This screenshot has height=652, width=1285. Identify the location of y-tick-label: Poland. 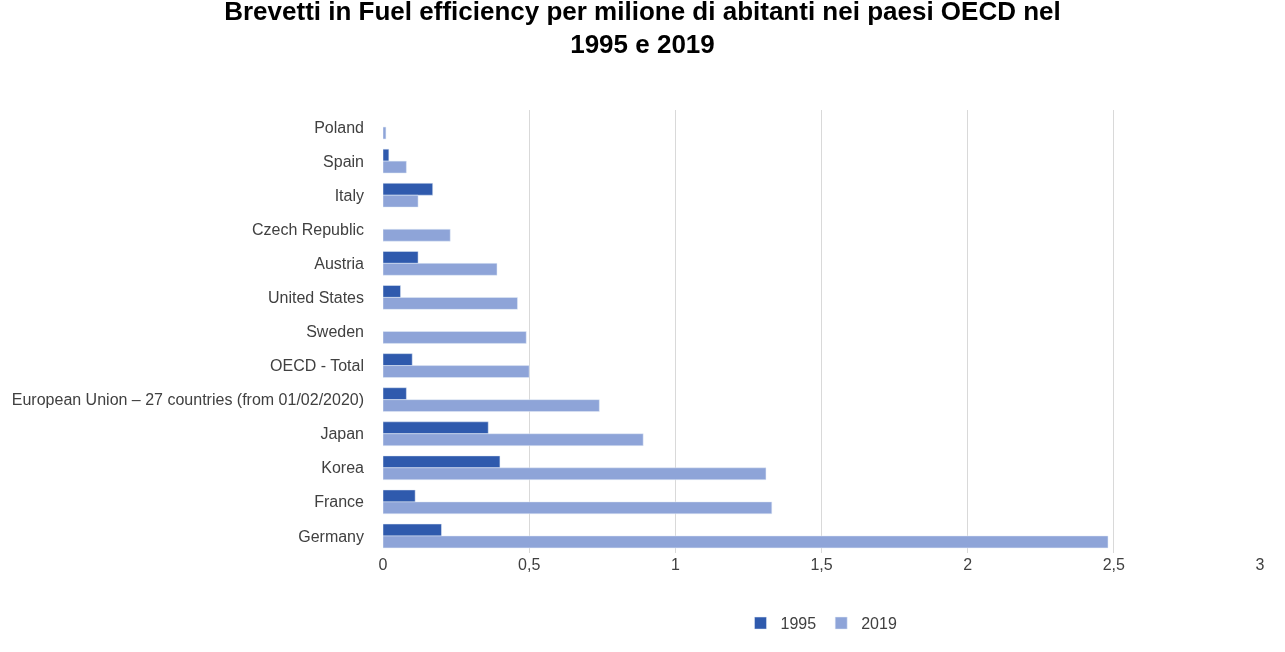
(339, 127).